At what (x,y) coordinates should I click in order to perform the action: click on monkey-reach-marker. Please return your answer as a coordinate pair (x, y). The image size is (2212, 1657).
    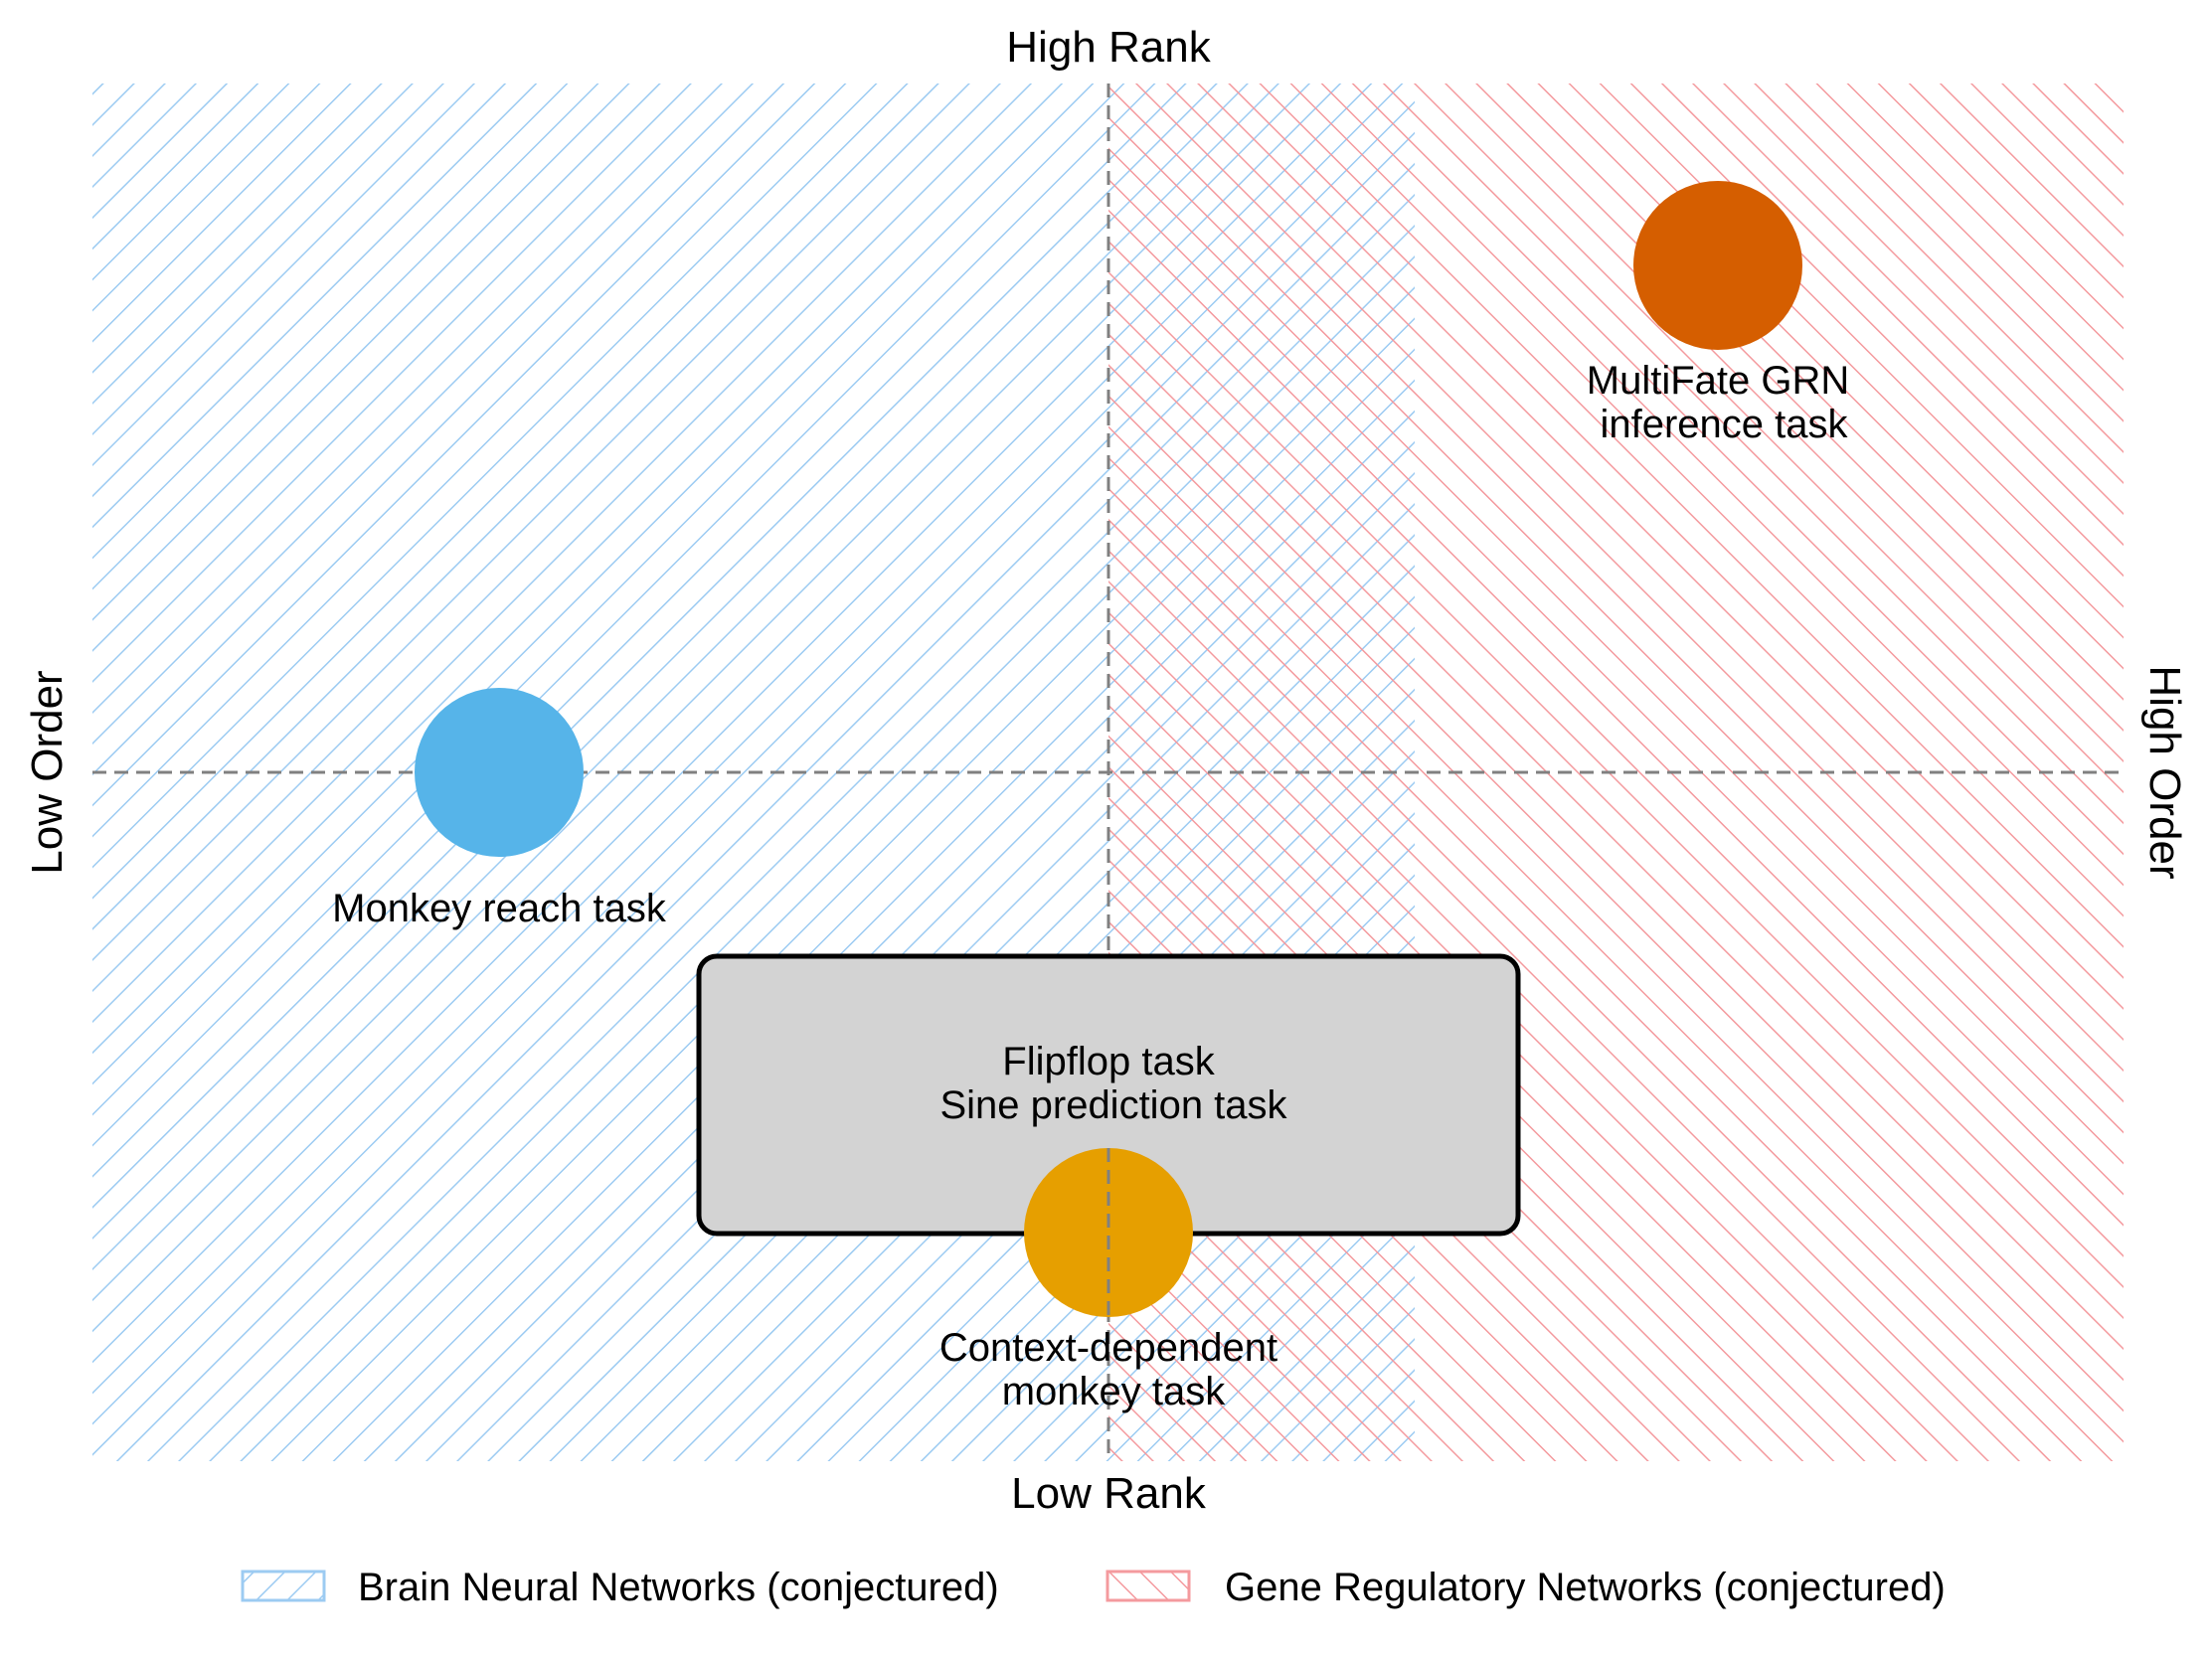
    Looking at the image, I should click on (499, 773).